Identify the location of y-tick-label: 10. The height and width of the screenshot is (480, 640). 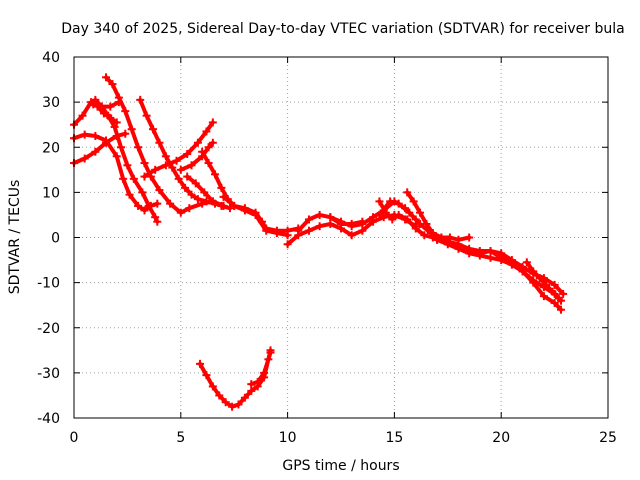
(51, 193).